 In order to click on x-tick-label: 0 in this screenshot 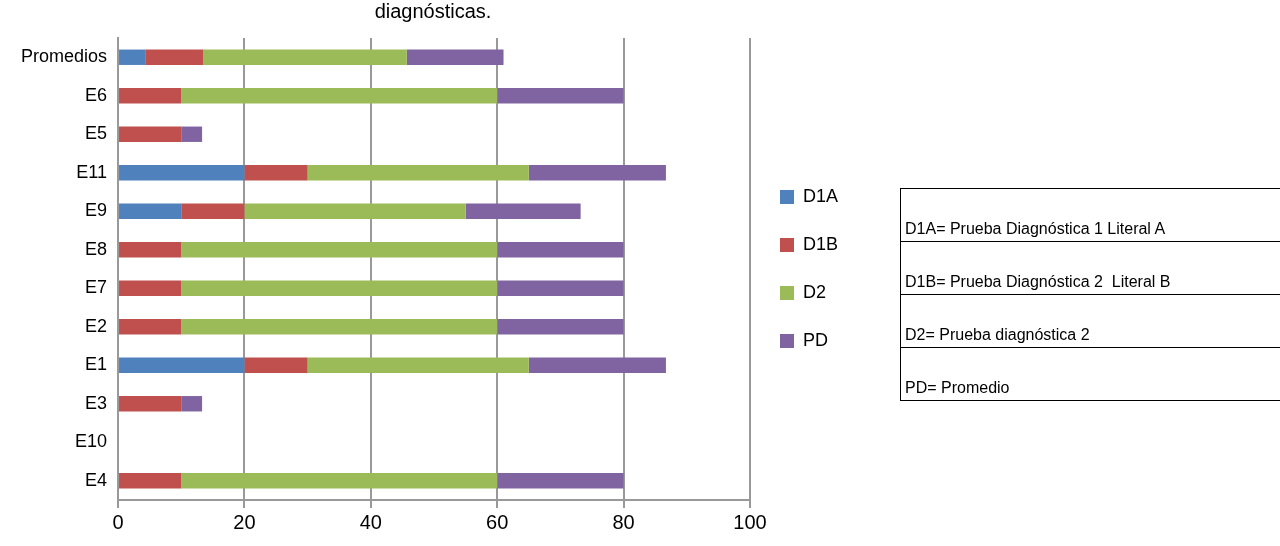, I will do `click(118, 521)`.